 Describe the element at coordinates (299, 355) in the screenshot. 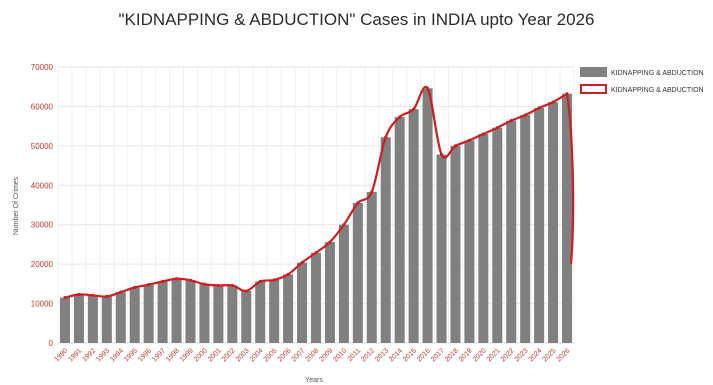

I see `x-tick-label: 2007` at that location.